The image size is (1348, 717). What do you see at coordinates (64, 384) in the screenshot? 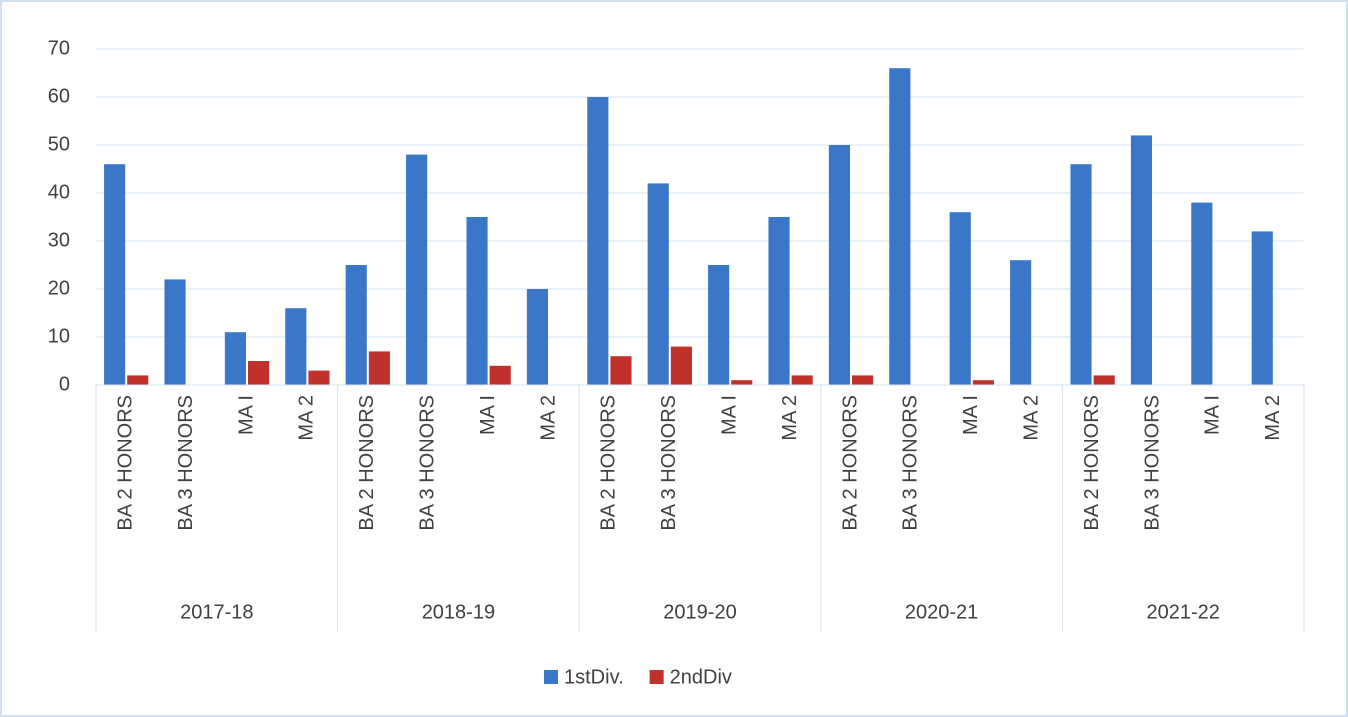
I see `y-tick-label: 0` at bounding box center [64, 384].